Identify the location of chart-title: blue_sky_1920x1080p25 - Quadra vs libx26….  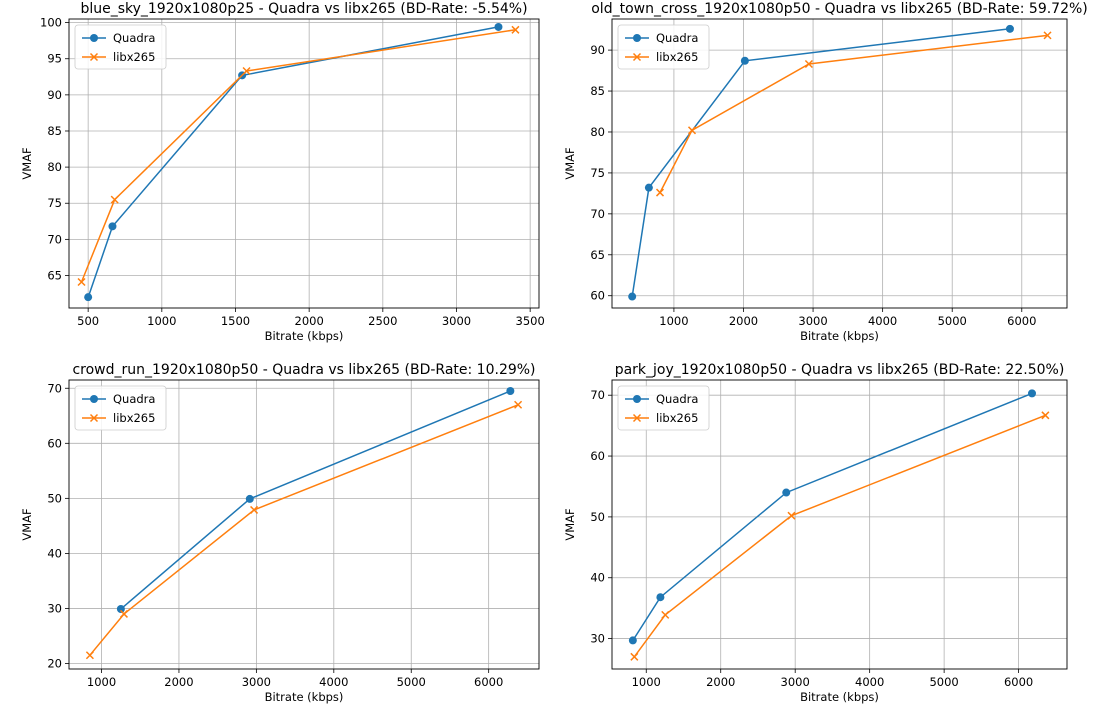
(303, 9).